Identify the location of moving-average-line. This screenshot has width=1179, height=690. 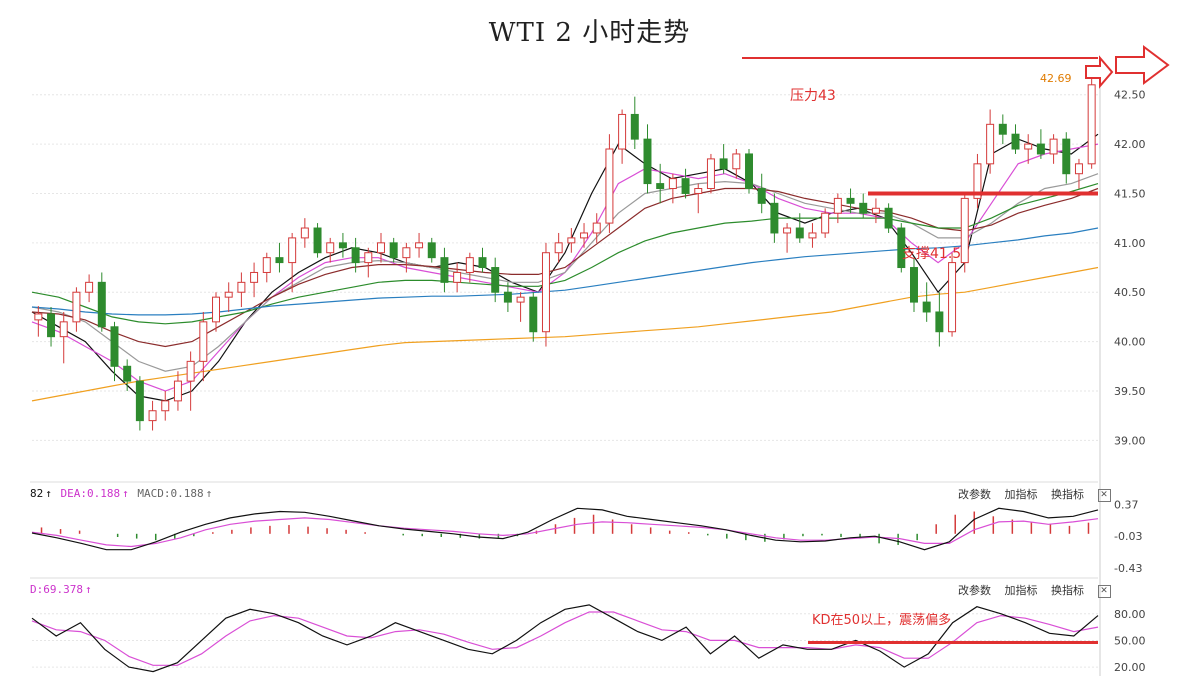
(565, 271).